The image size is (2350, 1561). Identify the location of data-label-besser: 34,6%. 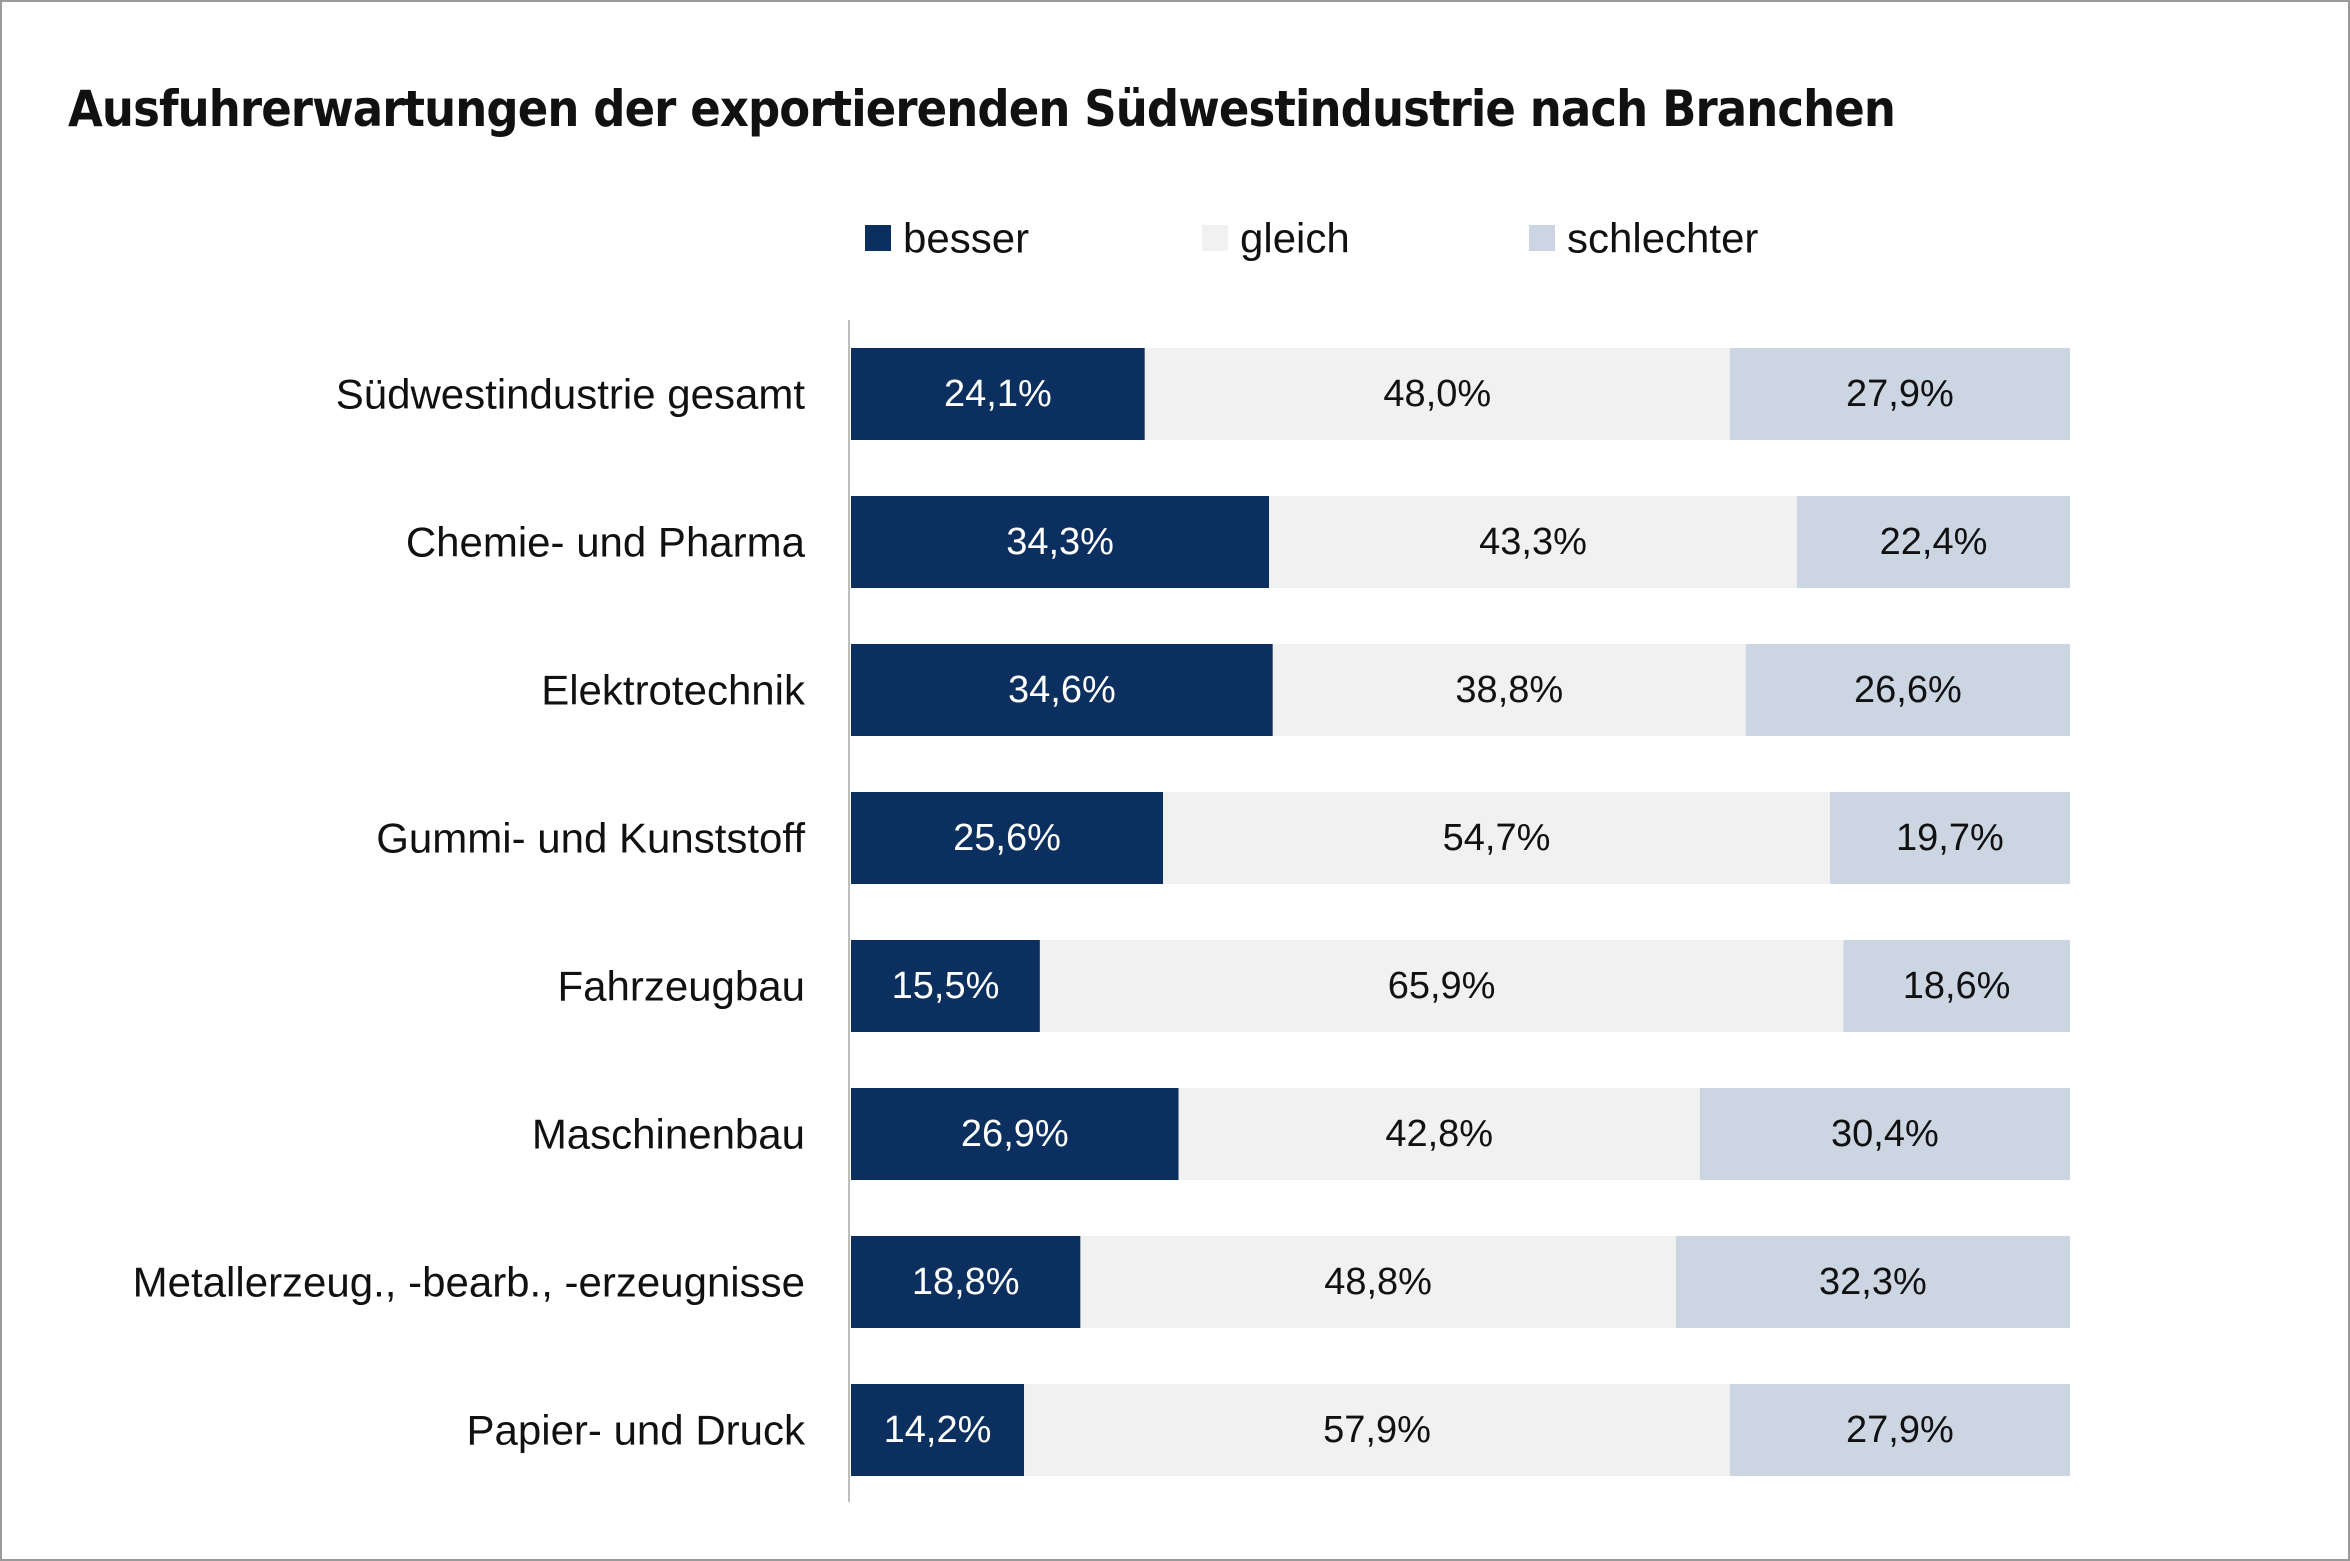
(1062, 690).